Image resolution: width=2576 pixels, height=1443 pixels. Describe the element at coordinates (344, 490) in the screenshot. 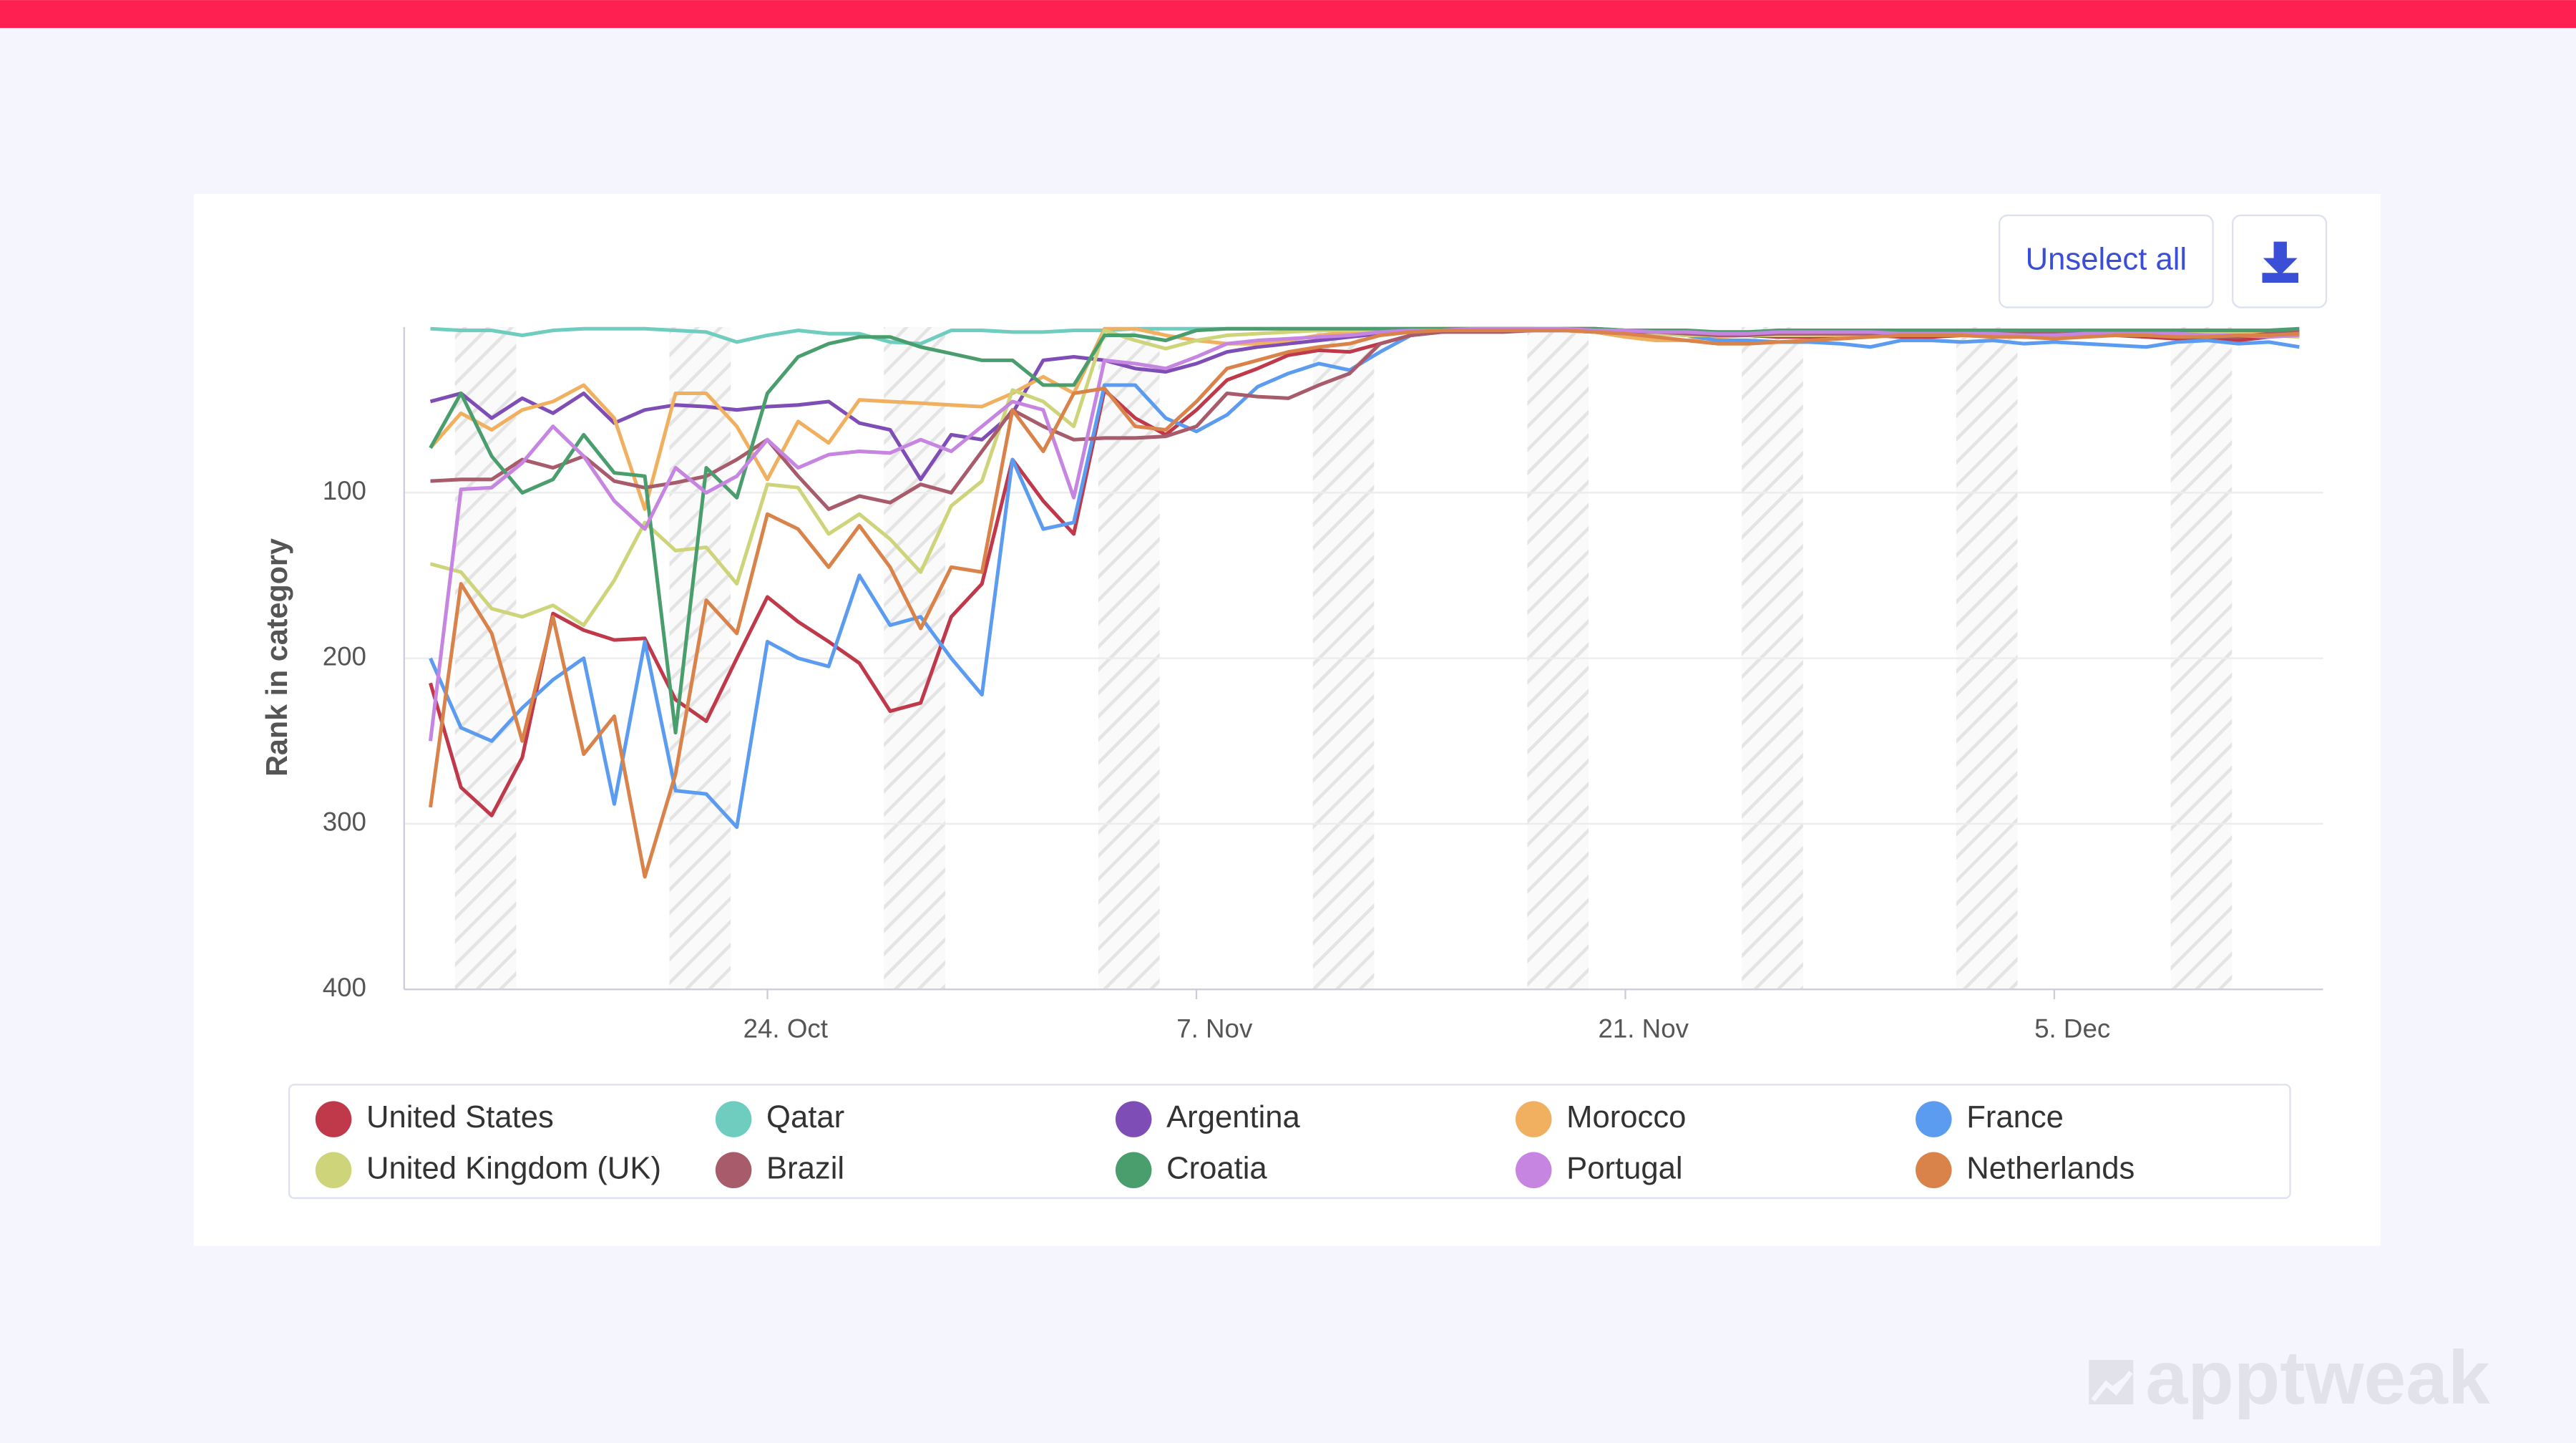

I see `y-tick-label: 100` at that location.